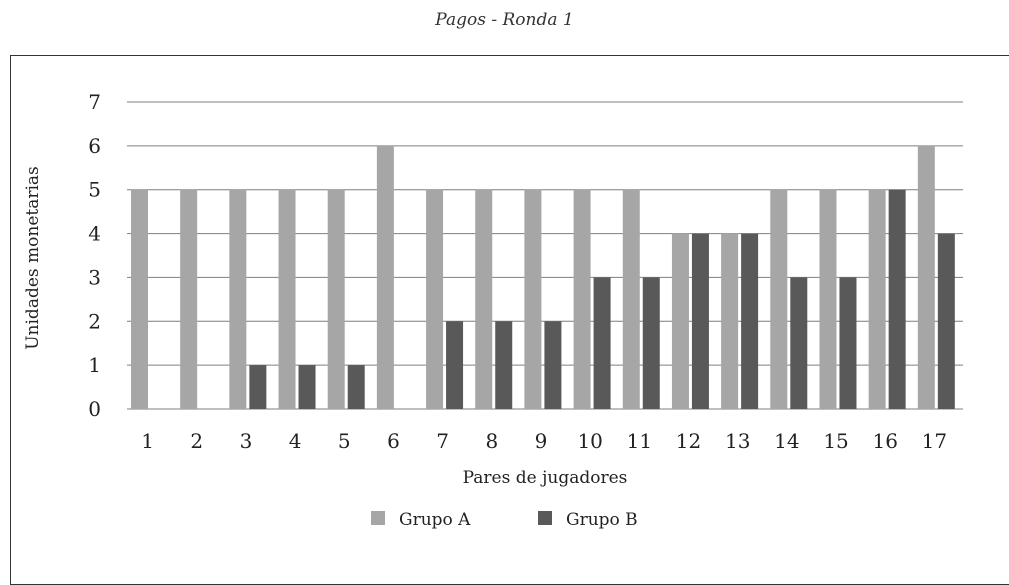 The height and width of the screenshot is (585, 1009). I want to click on legend-swatch-grupo-b, so click(545, 518).